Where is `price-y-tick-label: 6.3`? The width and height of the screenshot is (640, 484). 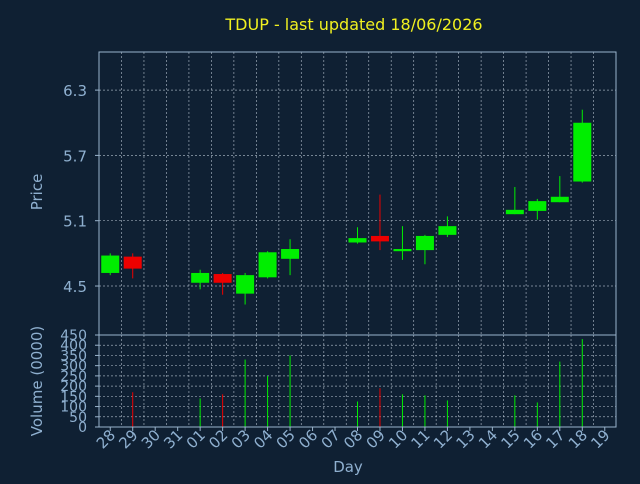 price-y-tick-label: 6.3 is located at coordinates (75, 91).